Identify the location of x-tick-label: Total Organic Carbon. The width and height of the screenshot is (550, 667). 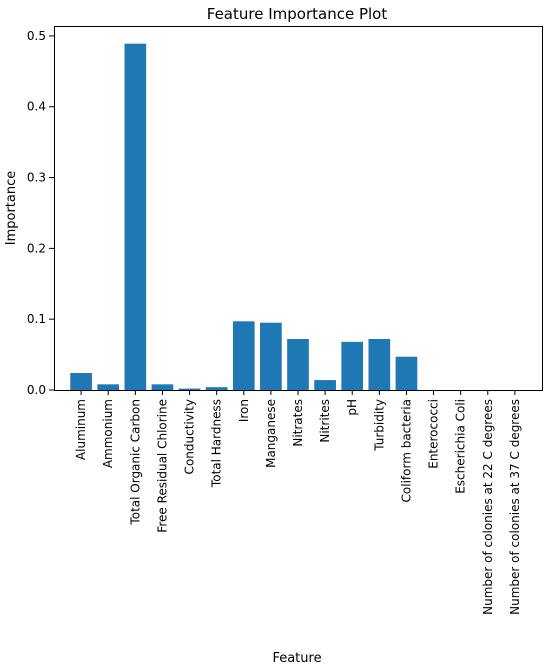
(135, 462).